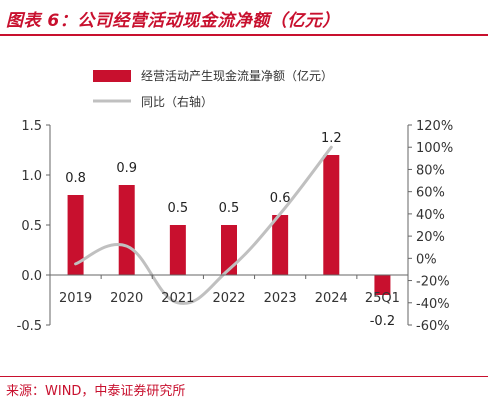 This screenshot has width=488, height=401. What do you see at coordinates (434, 126) in the screenshot?
I see `right-tick-label: 120%` at bounding box center [434, 126].